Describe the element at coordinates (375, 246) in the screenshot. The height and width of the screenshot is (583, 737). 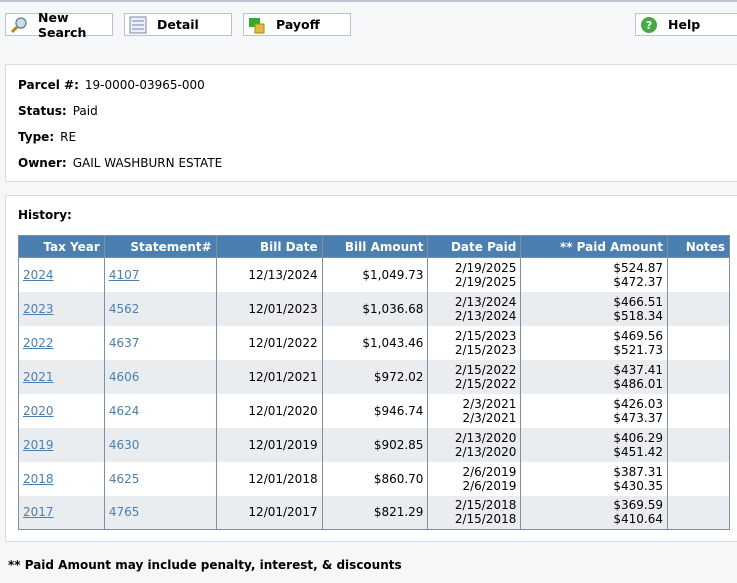
I see `column-header: Bill Amount` at that location.